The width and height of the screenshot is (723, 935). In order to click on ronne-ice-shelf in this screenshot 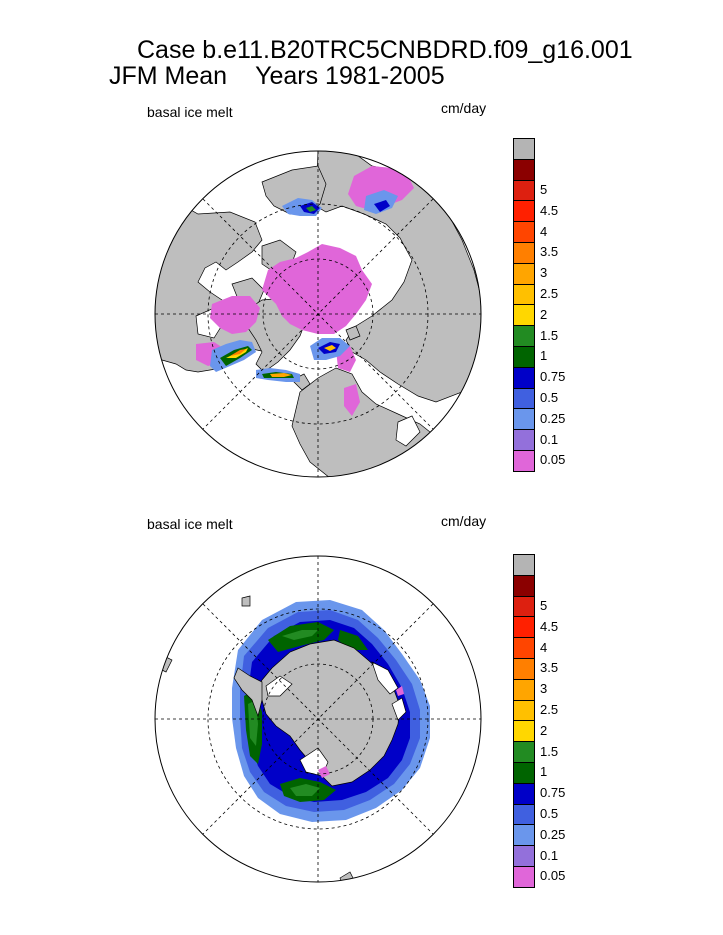, I will do `click(279, 686)`.